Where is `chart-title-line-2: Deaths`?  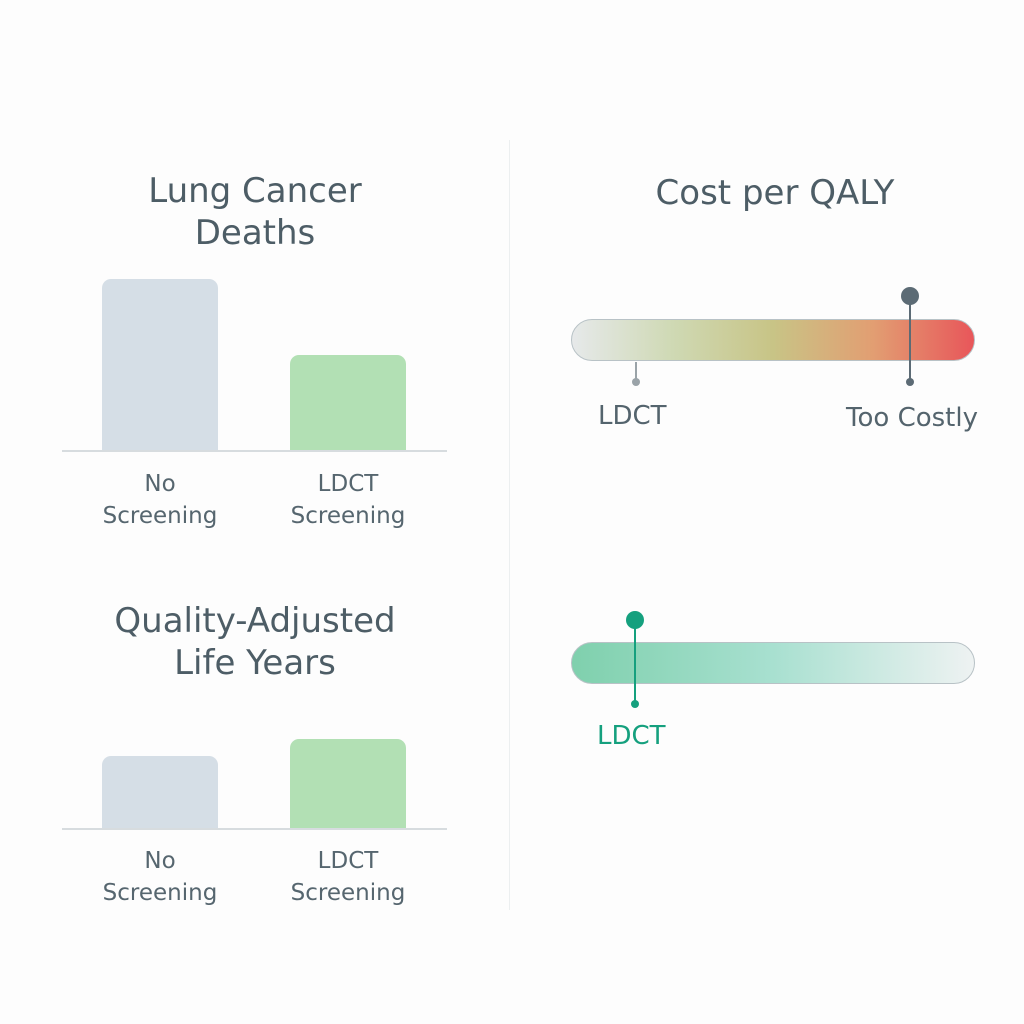
chart-title-line-2: Deaths is located at coordinates (255, 233).